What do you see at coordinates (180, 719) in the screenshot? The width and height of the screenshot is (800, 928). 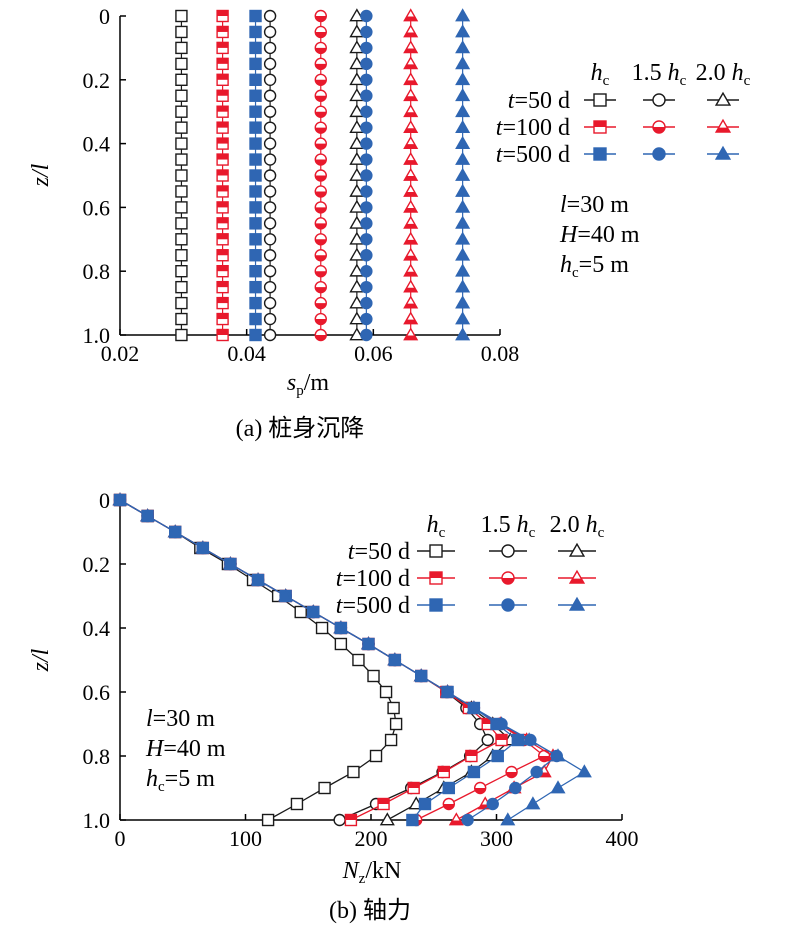 I see `svg-text: l=30 m` at bounding box center [180, 719].